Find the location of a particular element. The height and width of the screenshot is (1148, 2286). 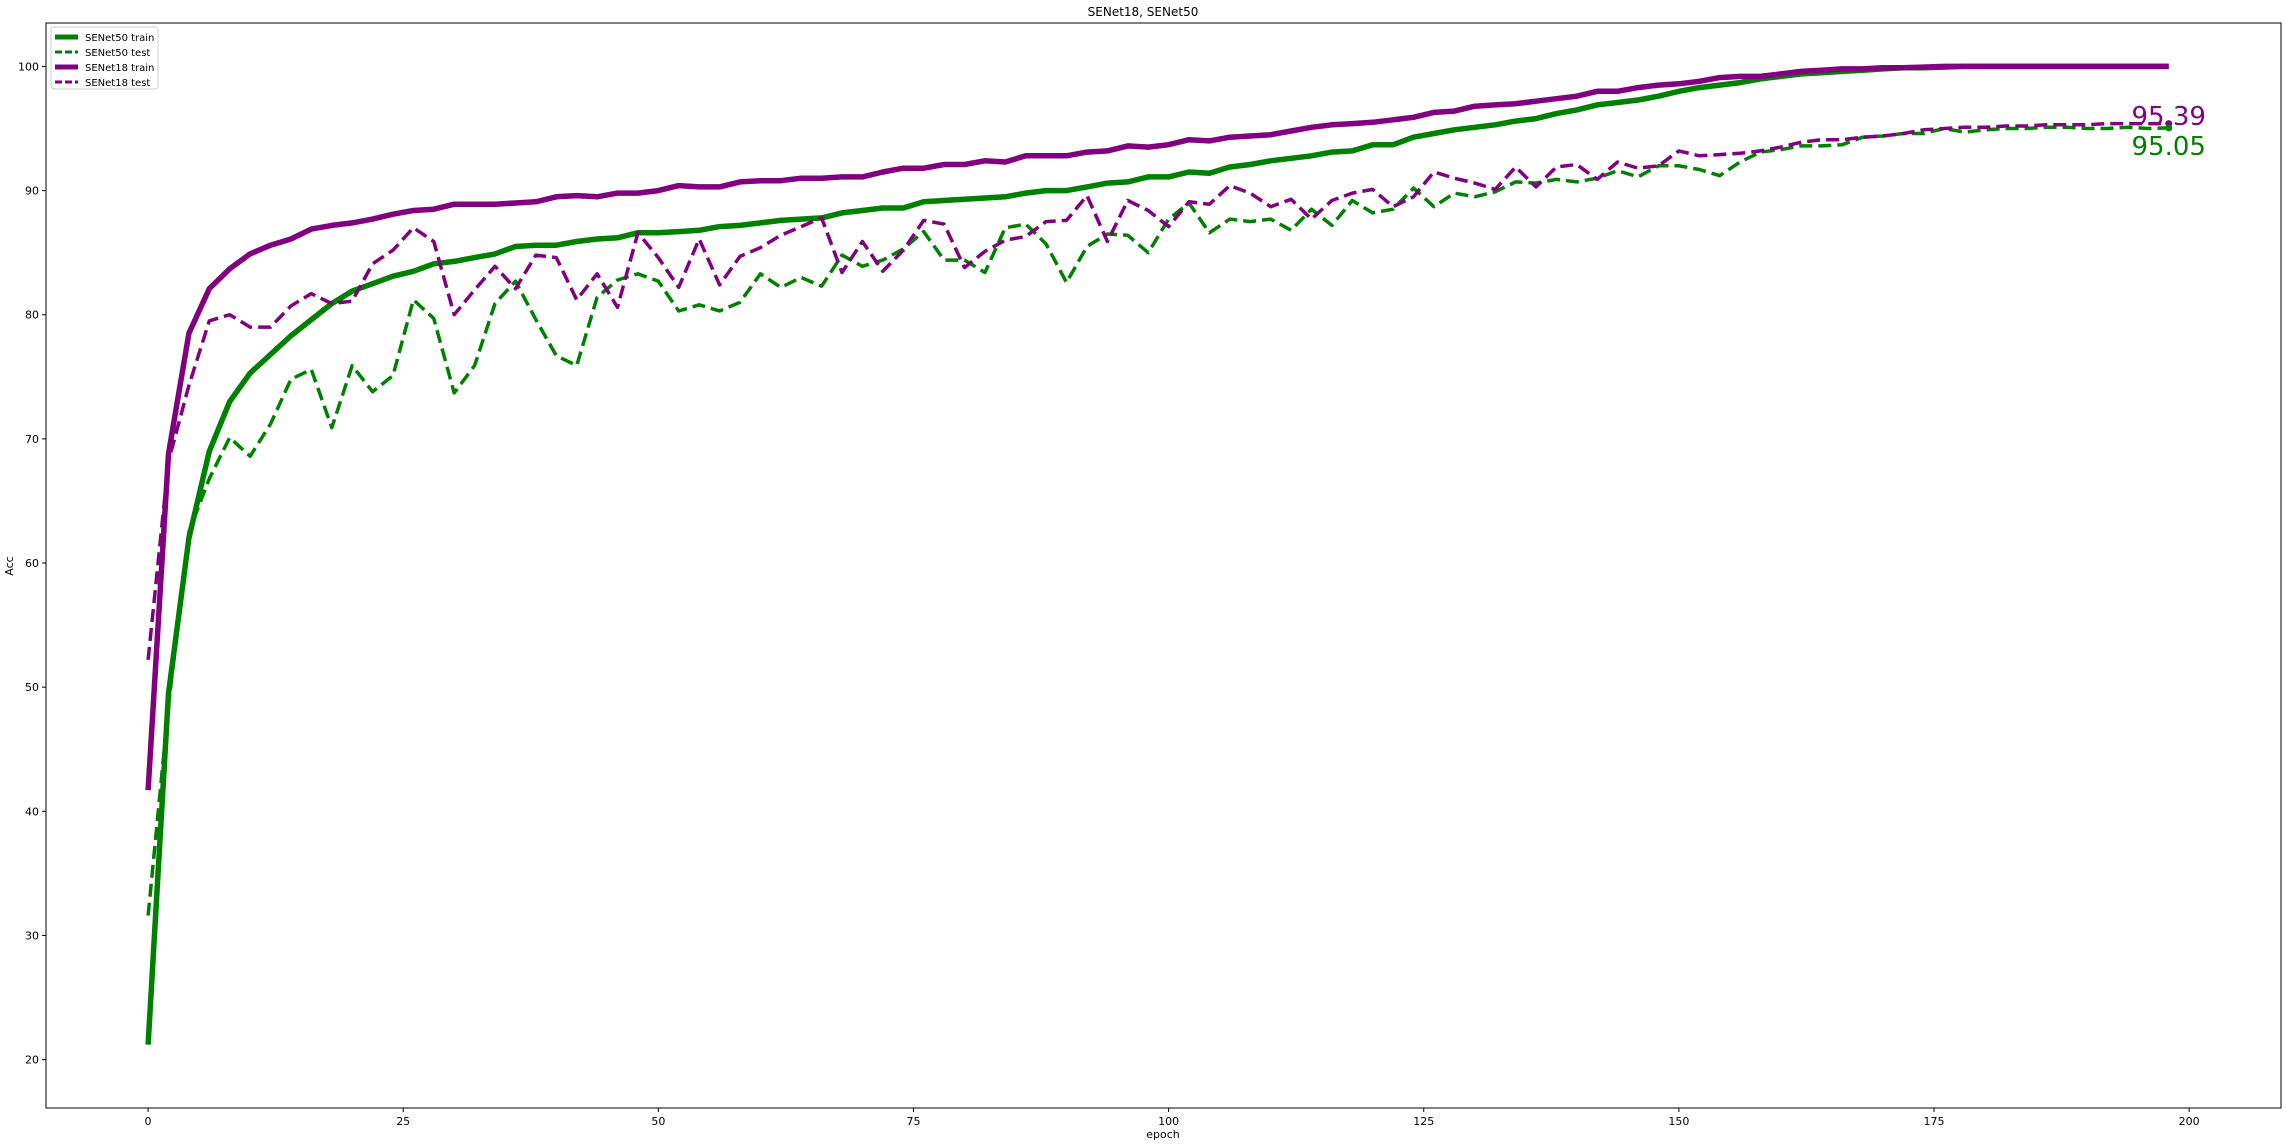

x-tick-label: 200 is located at coordinates (2189, 1121).